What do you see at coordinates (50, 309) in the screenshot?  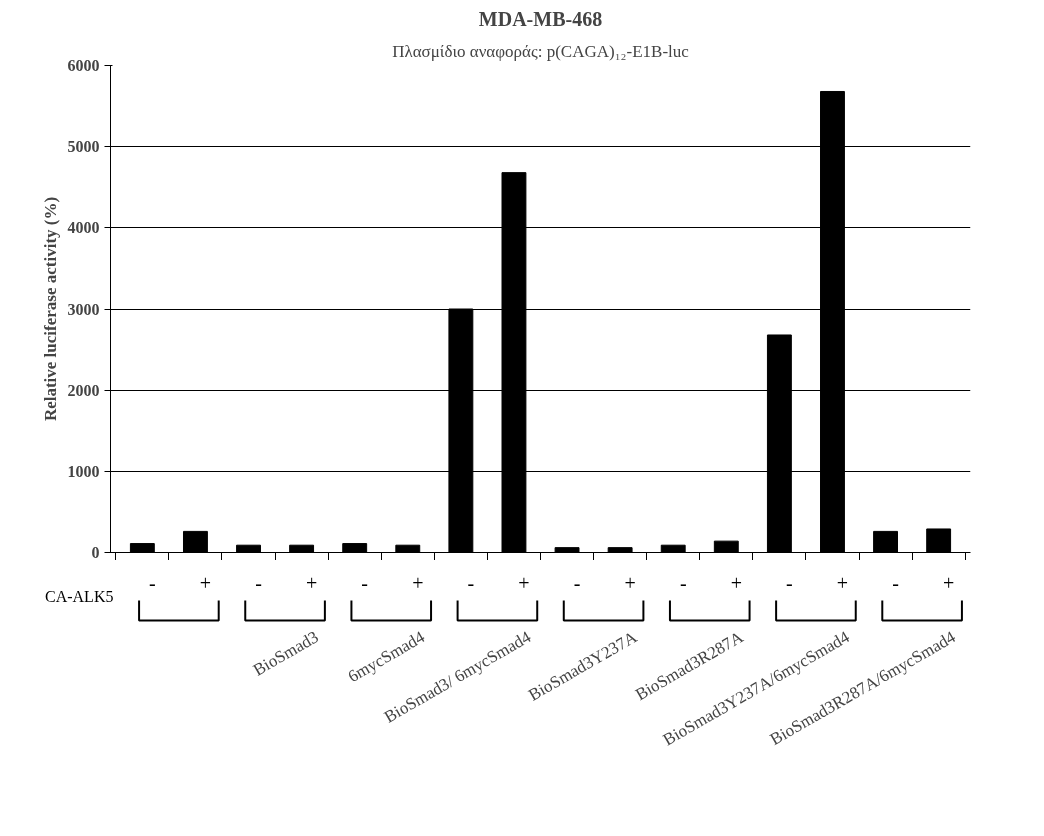 I see `y-axis-title: Relative luciferase activity (%)` at bounding box center [50, 309].